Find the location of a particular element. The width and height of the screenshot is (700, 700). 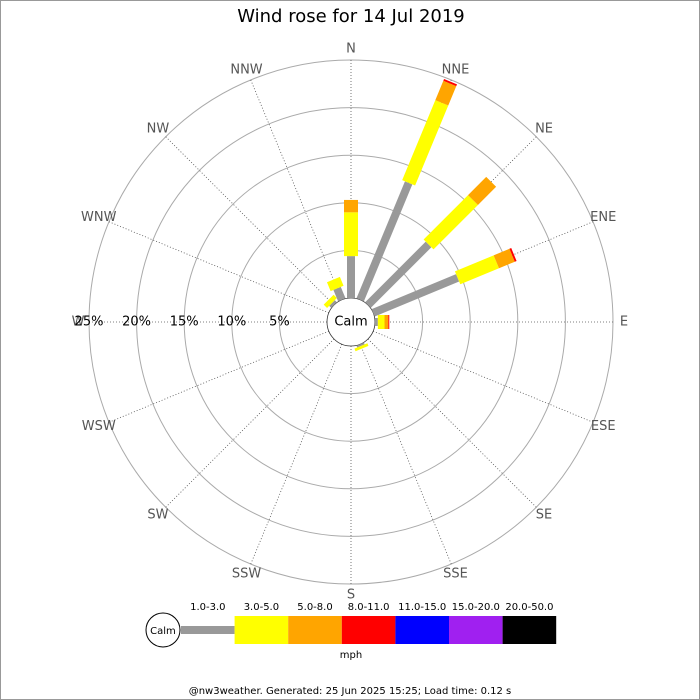

calm-label: Calm is located at coordinates (350, 322).